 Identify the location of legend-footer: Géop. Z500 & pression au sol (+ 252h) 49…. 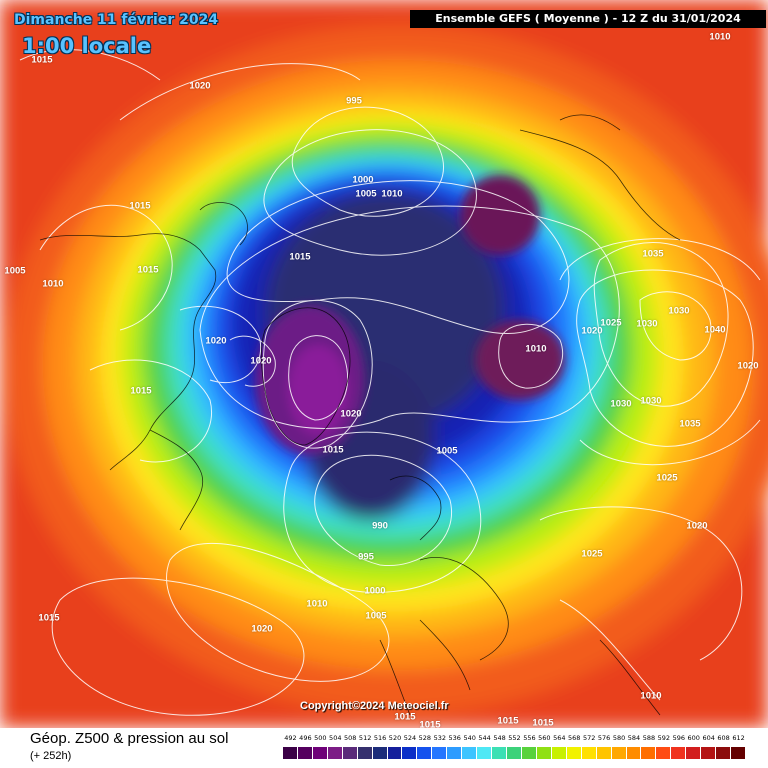
(384, 748).